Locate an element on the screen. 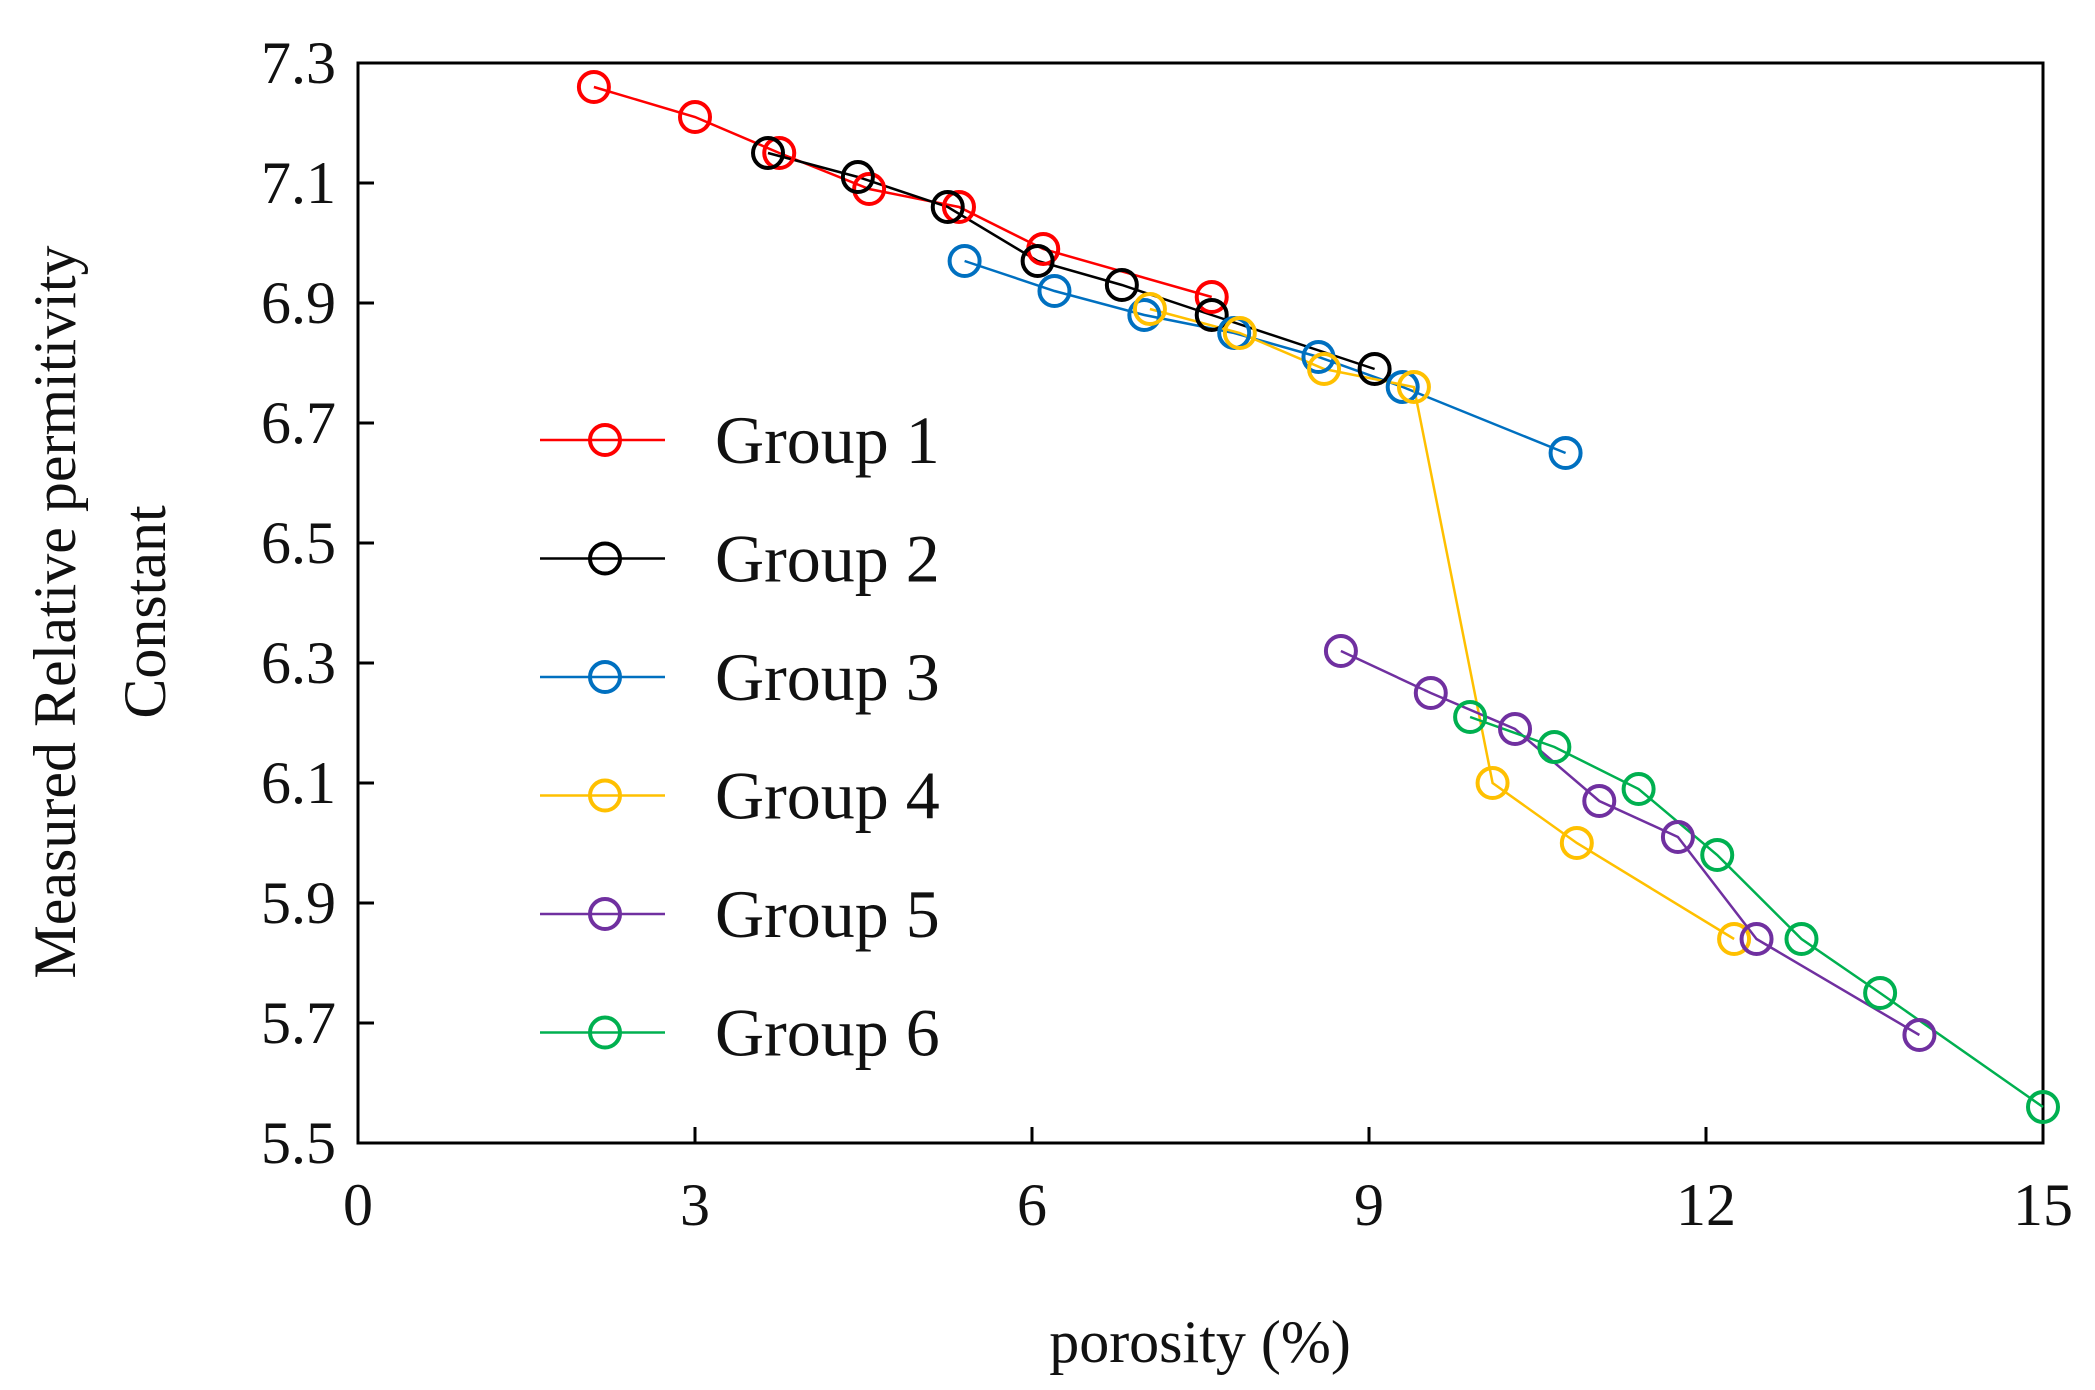 The image size is (2095, 1390). x-tick-label: 15 is located at coordinates (2043, 1205).